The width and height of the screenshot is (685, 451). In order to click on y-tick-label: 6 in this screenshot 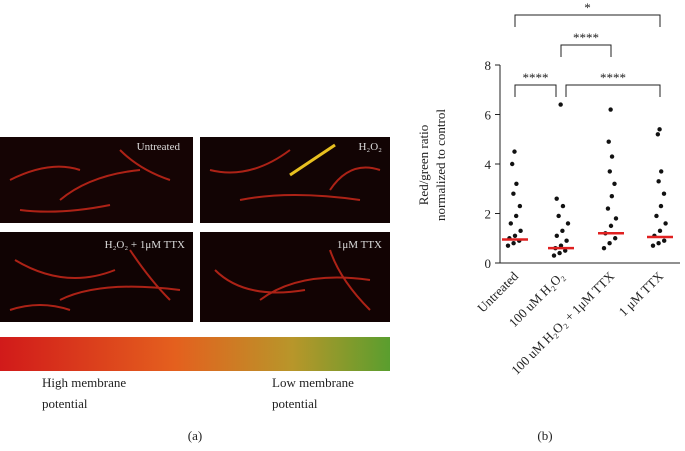, I will do `click(488, 115)`.